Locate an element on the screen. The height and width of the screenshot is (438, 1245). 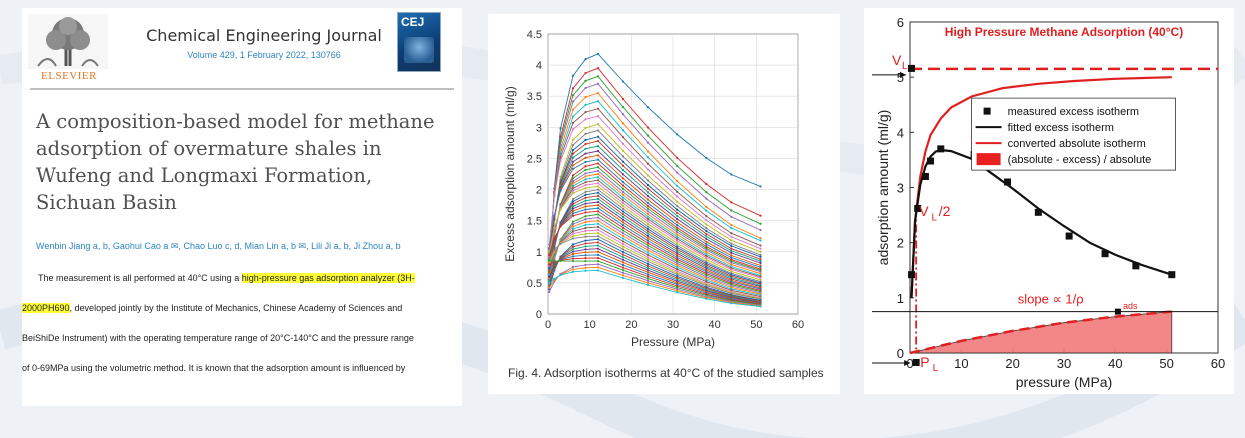
header-divider is located at coordinates (242, 89).